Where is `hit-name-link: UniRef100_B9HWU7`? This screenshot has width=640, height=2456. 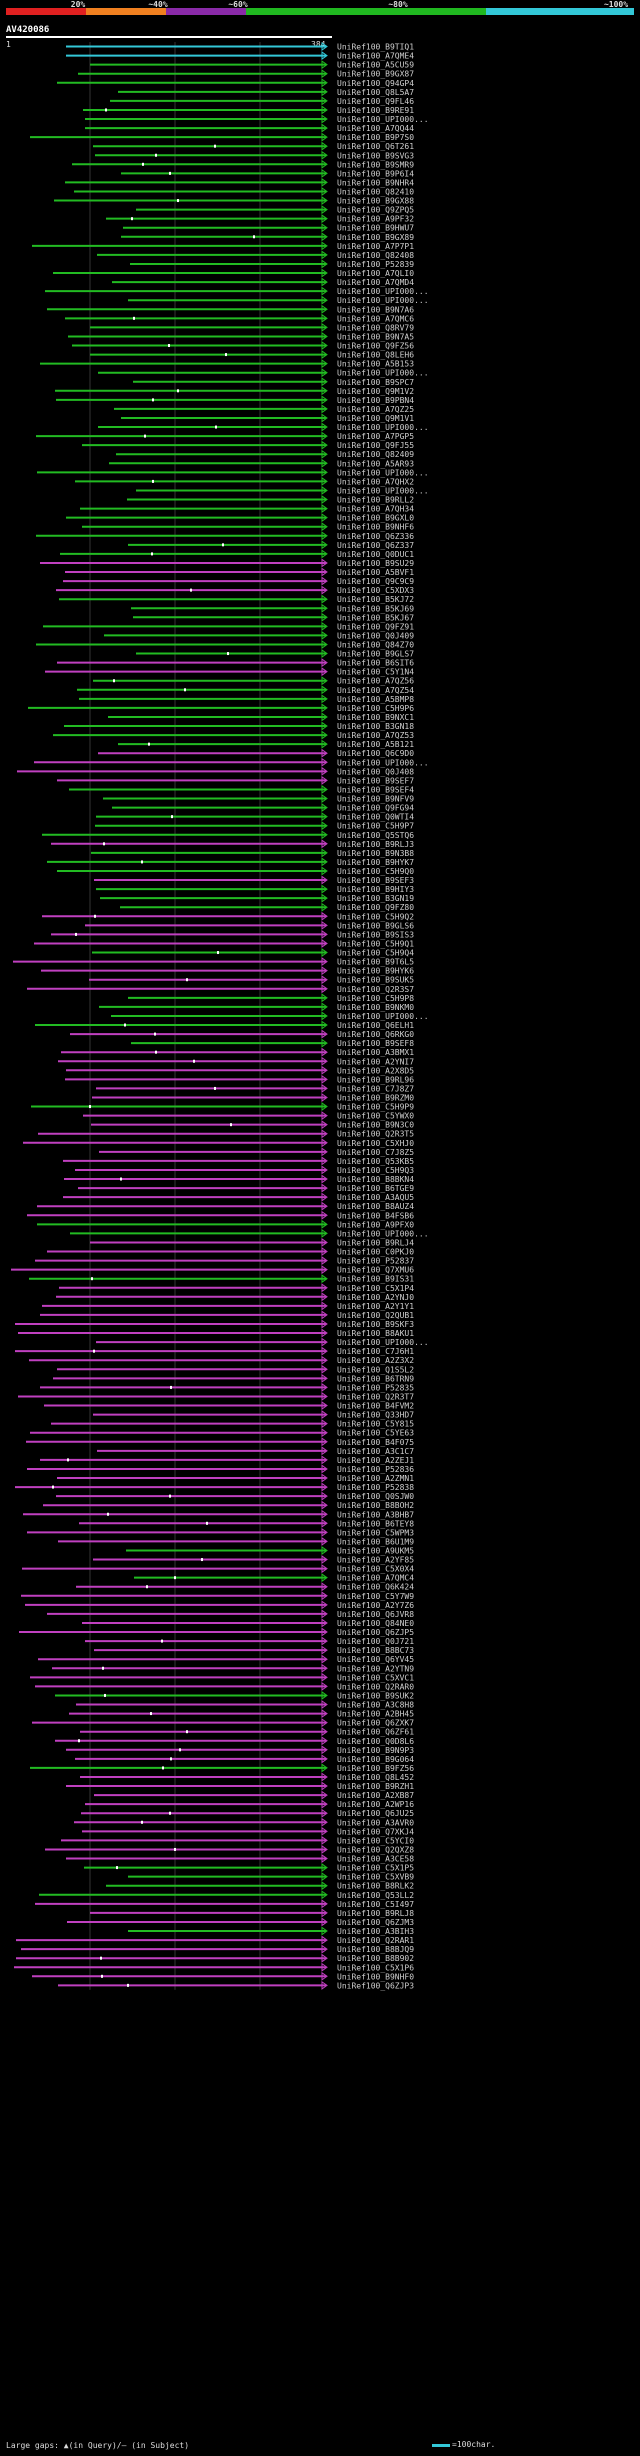 hit-name-link: UniRef100_B9HWU7 is located at coordinates (375, 228).